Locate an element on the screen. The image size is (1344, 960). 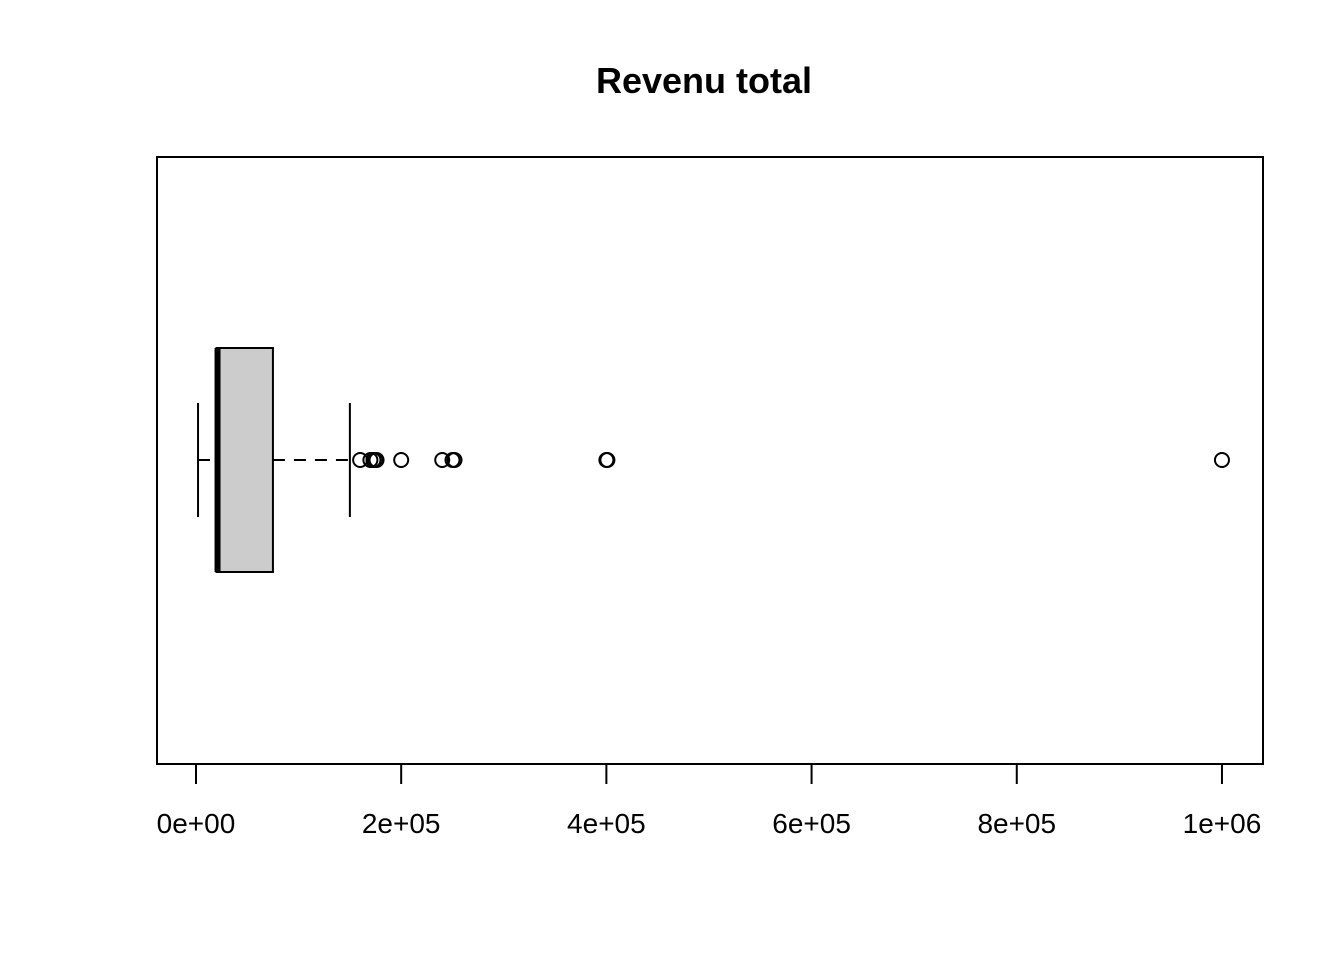
x-tick-label: 0e+00 is located at coordinates (196, 823).